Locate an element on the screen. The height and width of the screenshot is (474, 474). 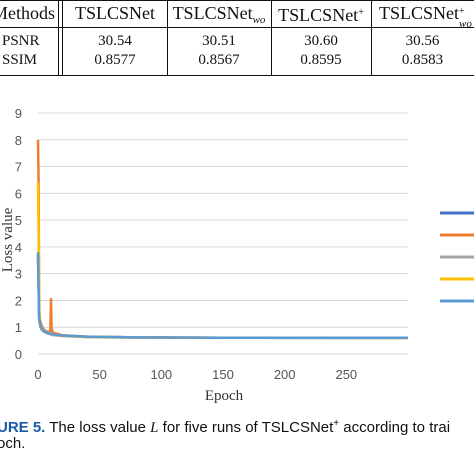
y-tick-label: 0 is located at coordinates (18, 354).